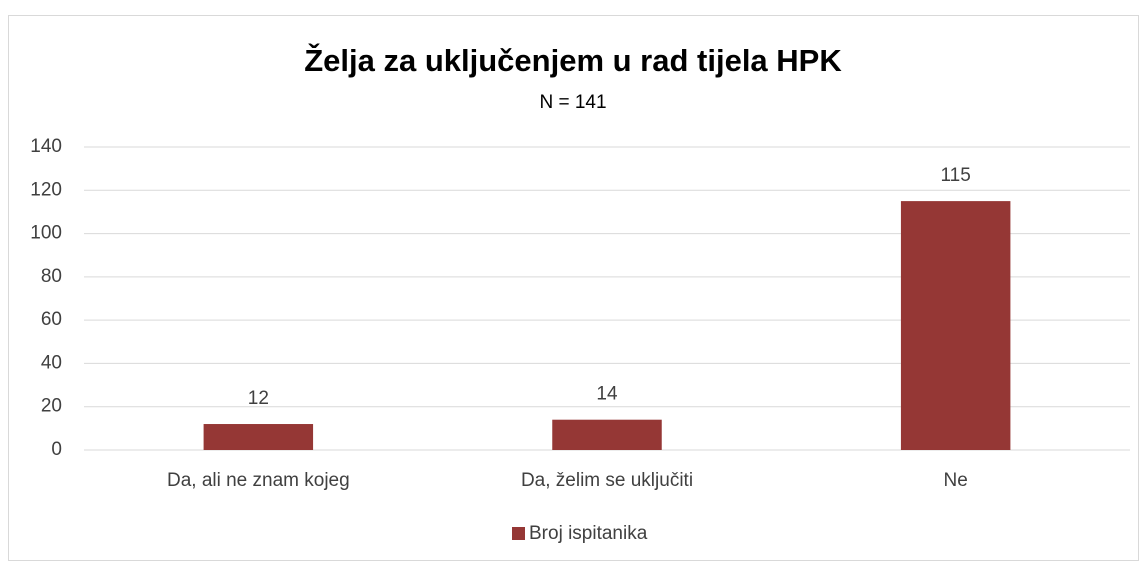 The image size is (1146, 561). Describe the element at coordinates (607, 480) in the screenshot. I see `x-tick-label: Da, želim se uključiti` at that location.